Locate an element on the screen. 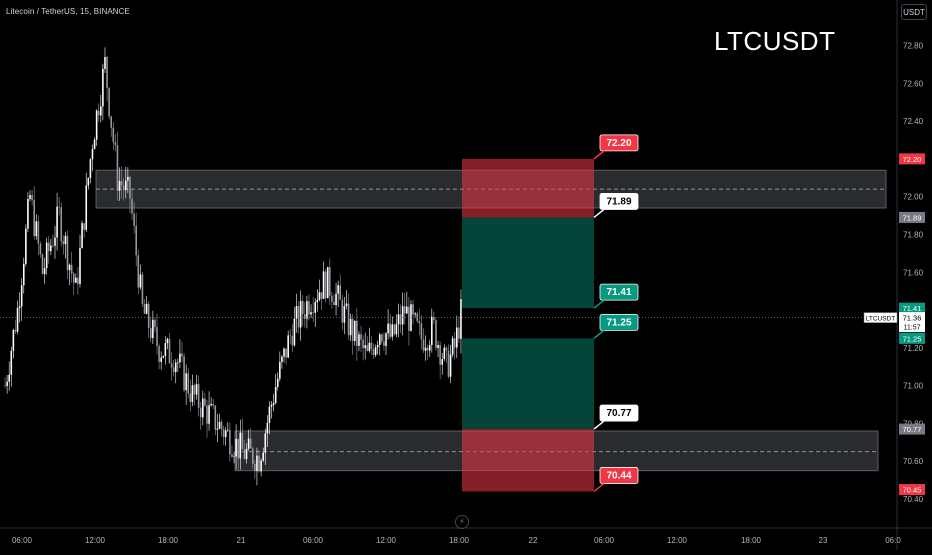  axis-price-badge: 71.41 is located at coordinates (912, 308).